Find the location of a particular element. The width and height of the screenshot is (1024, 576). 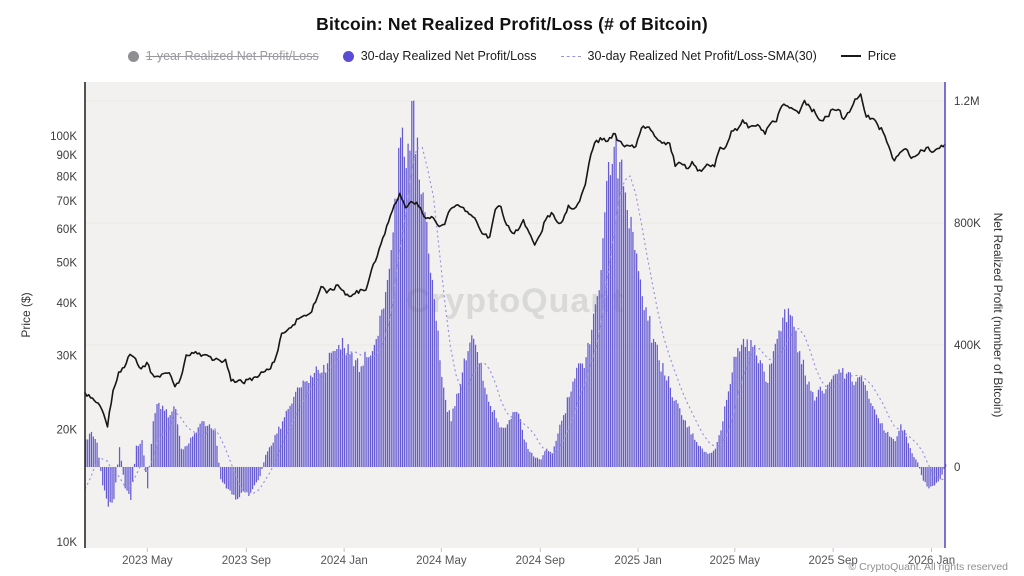

x-axis-tick: 2023 May is located at coordinates (147, 561).